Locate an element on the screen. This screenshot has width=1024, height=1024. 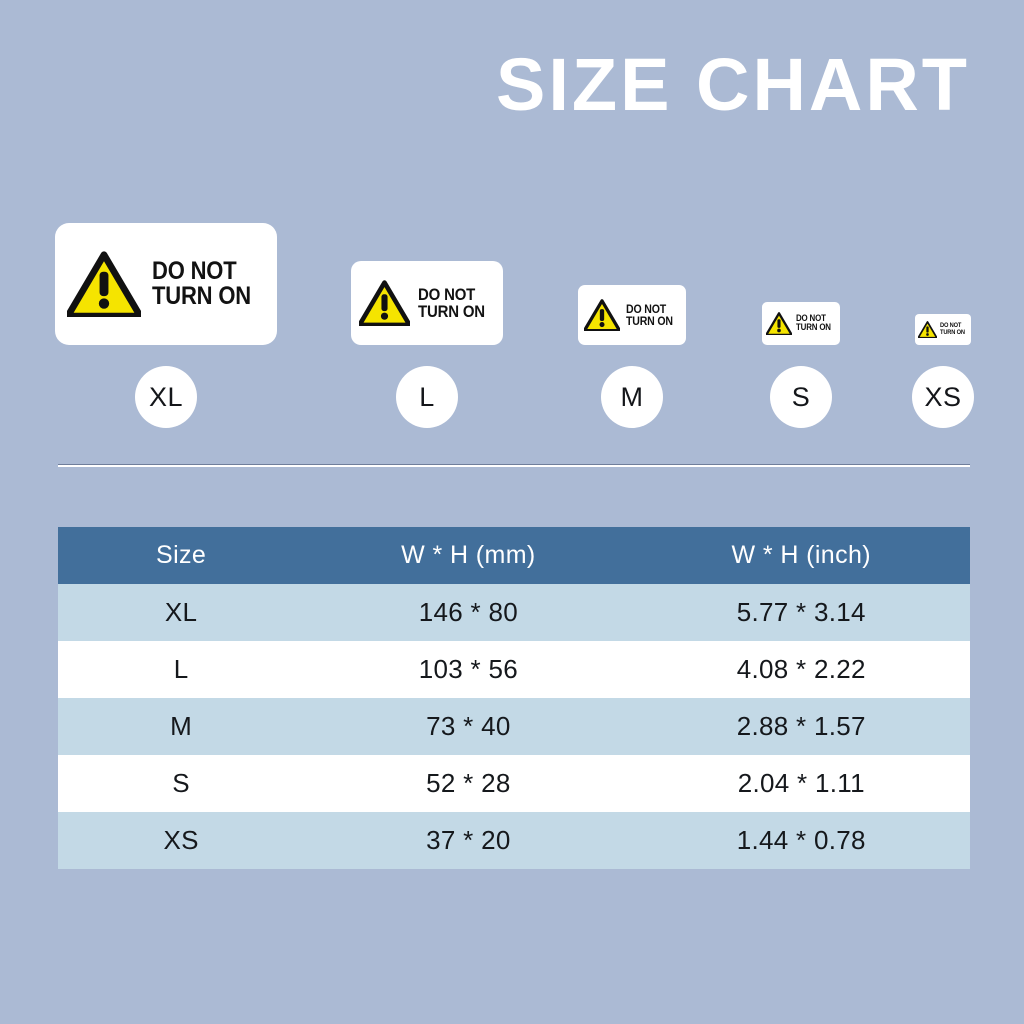
cell-size: L is located at coordinates (181, 669).